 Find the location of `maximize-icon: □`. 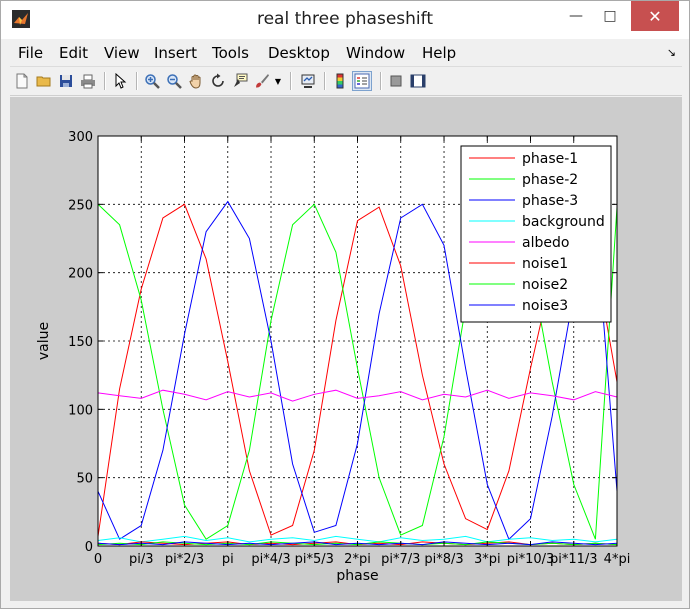

maximize-icon: □ is located at coordinates (610, 16).